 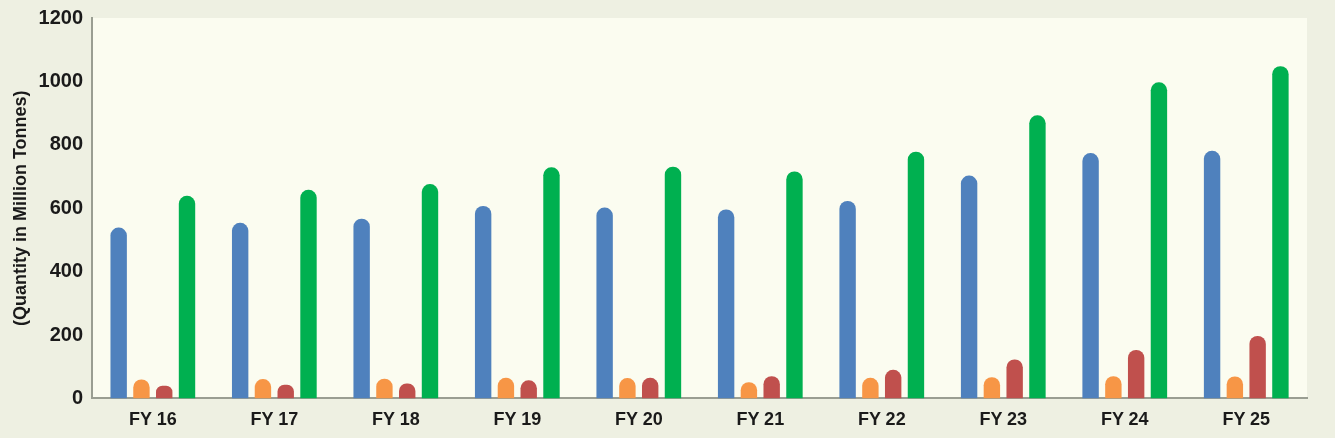 What do you see at coordinates (66, 270) in the screenshot?
I see `y-tick-label: 400` at bounding box center [66, 270].